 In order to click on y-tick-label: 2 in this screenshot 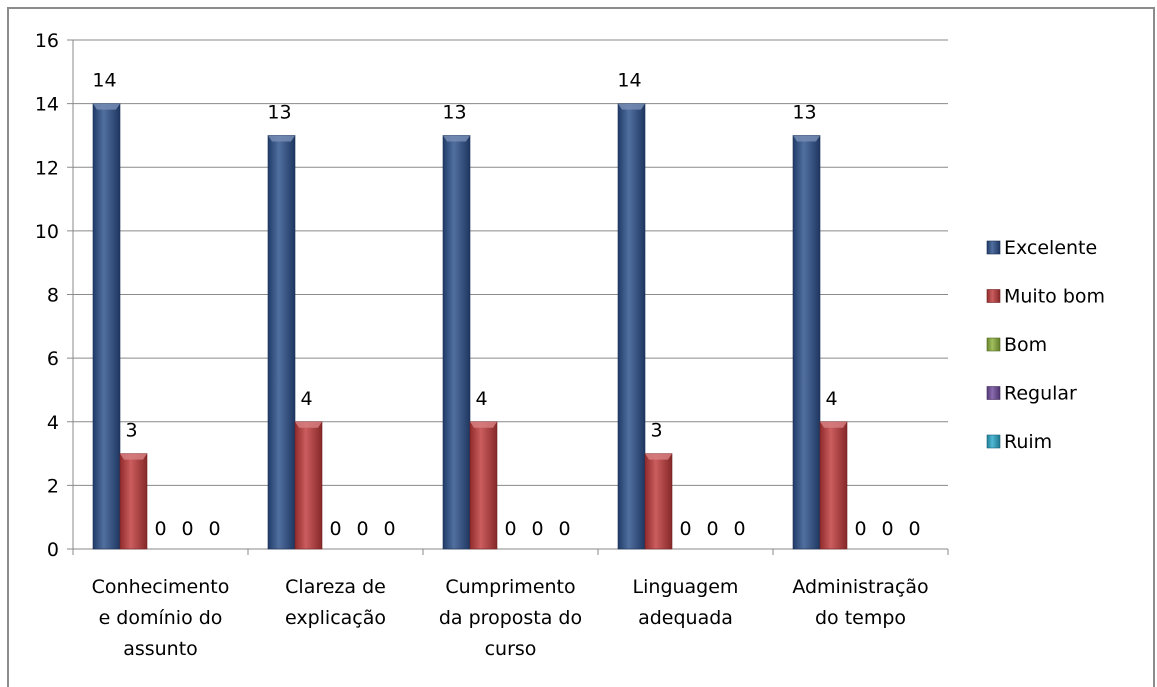, I will do `click(53, 486)`.